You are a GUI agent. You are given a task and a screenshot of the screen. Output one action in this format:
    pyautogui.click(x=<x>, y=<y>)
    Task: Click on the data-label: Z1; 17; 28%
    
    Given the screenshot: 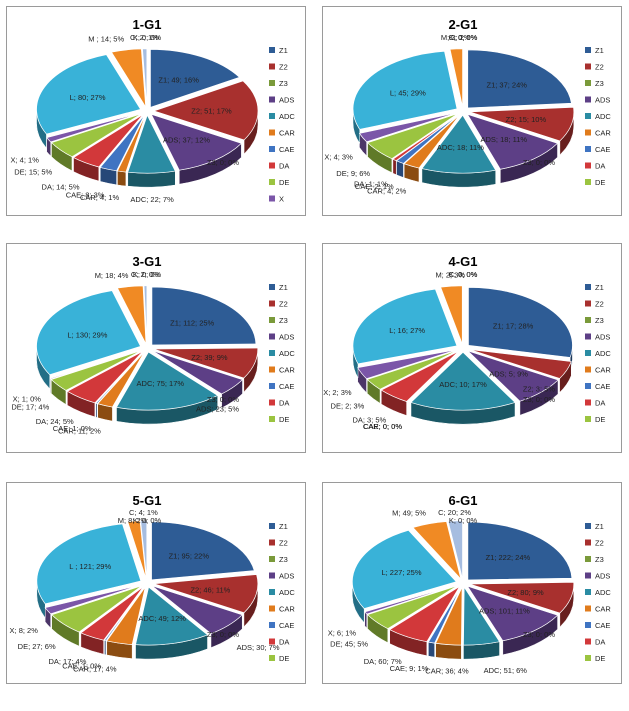 What is the action you would take?
    pyautogui.click(x=513, y=325)
    